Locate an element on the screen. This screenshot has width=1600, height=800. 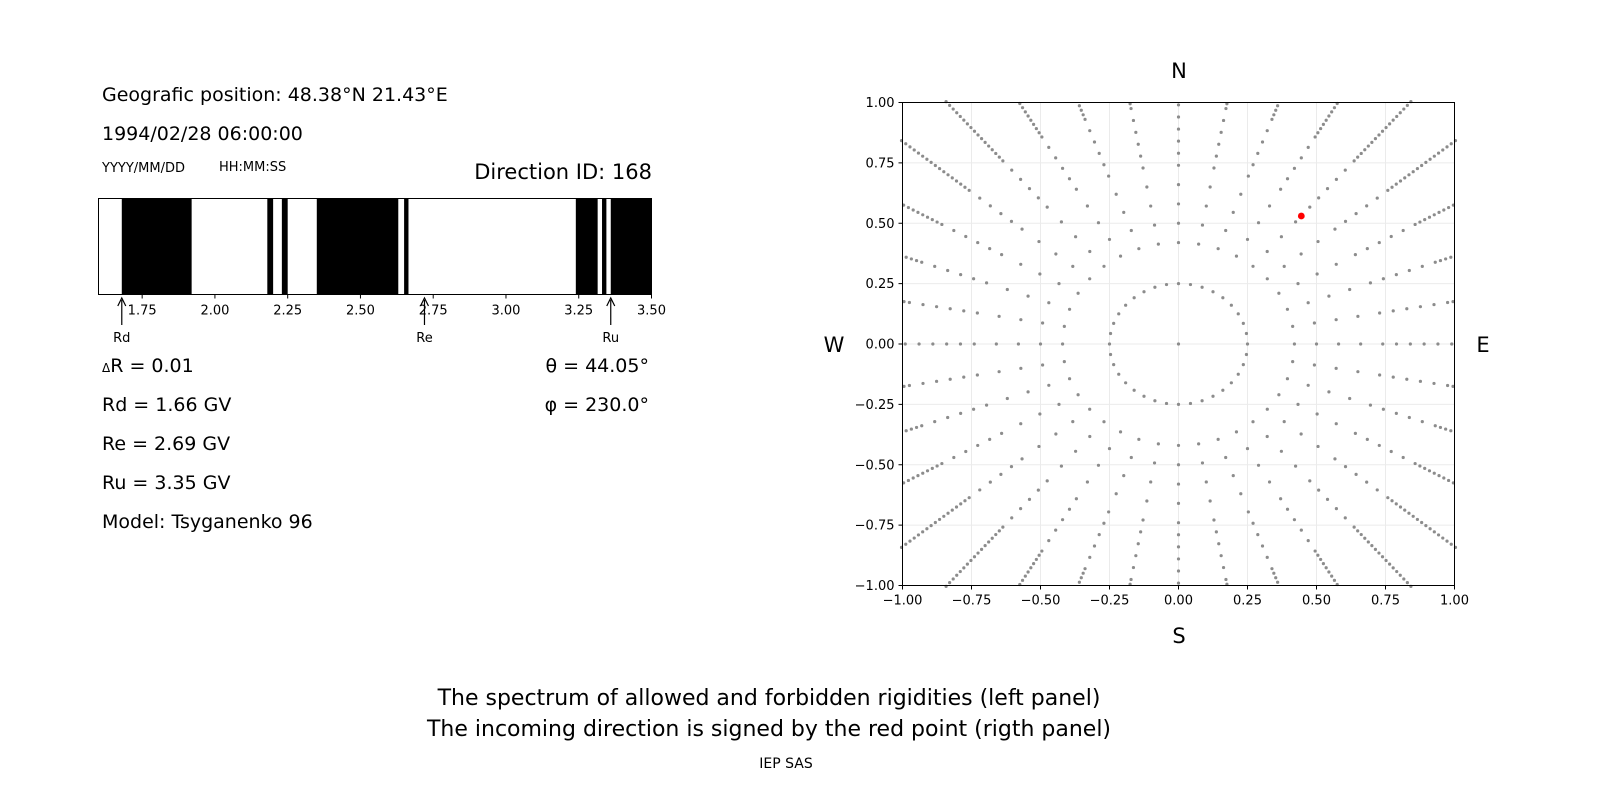
credit: IEP SAS is located at coordinates (786, 764).